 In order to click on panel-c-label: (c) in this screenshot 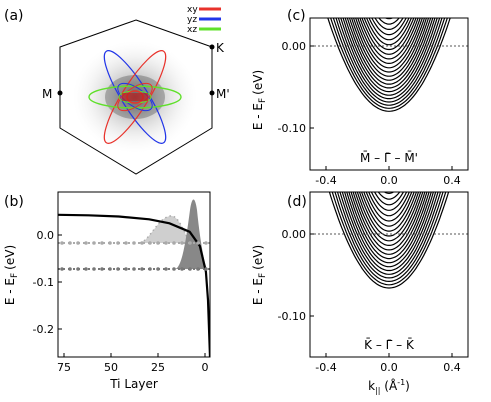, I will do `click(296, 16)`.